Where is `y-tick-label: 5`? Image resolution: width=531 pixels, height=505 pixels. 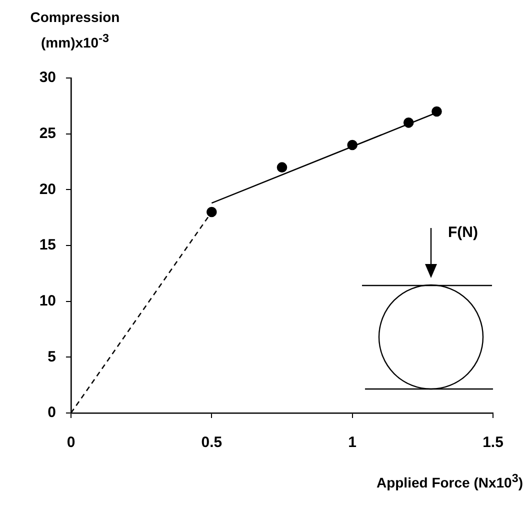 y-tick-label: 5 is located at coordinates (52, 357).